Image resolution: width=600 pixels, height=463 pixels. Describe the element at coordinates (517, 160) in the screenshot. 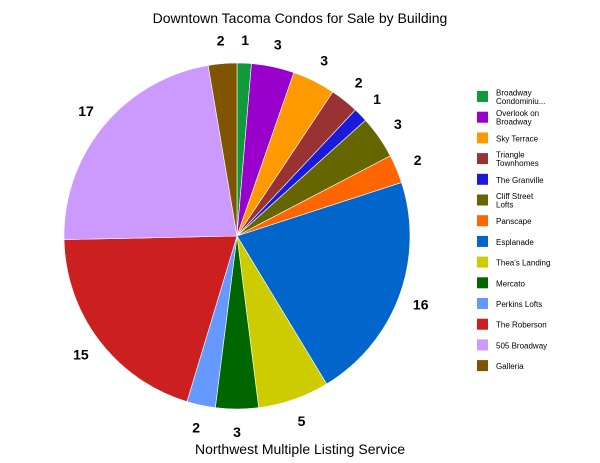

I see `legend-label: Triangle Townhomes` at that location.